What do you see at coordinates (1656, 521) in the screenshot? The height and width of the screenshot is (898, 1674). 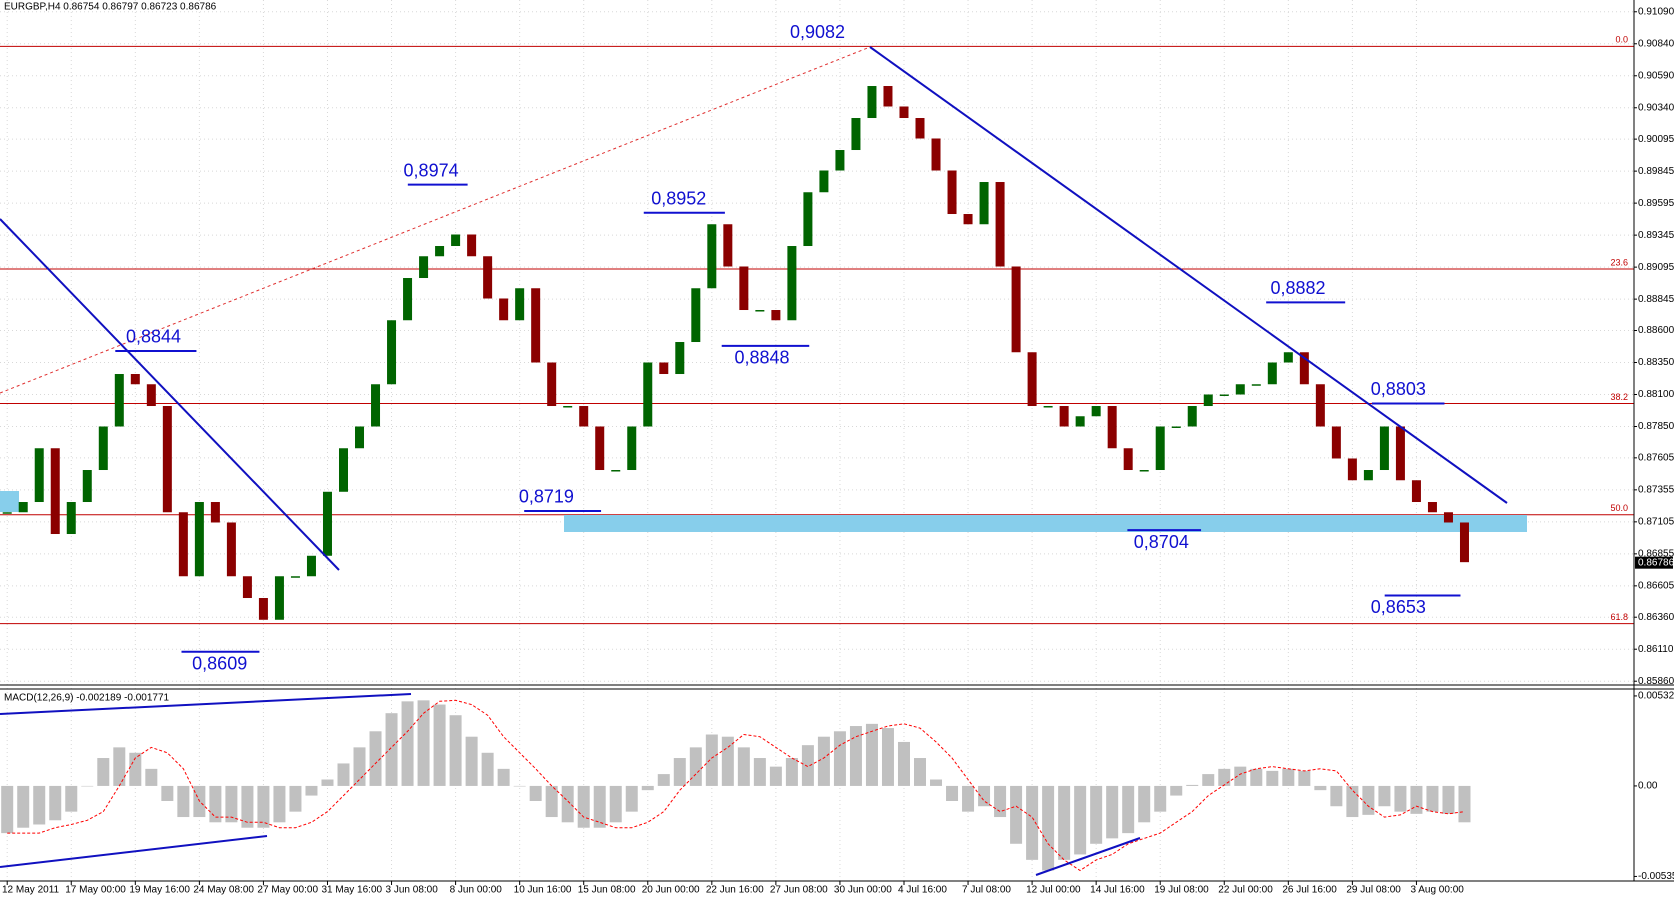 I see `y-tick-label: 0.87105` at bounding box center [1656, 521].